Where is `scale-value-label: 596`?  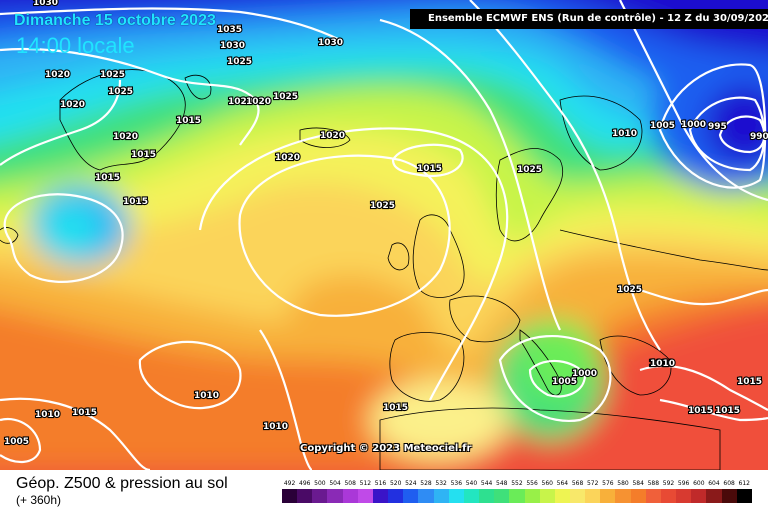 scale-value-label: 596 is located at coordinates (683, 483).